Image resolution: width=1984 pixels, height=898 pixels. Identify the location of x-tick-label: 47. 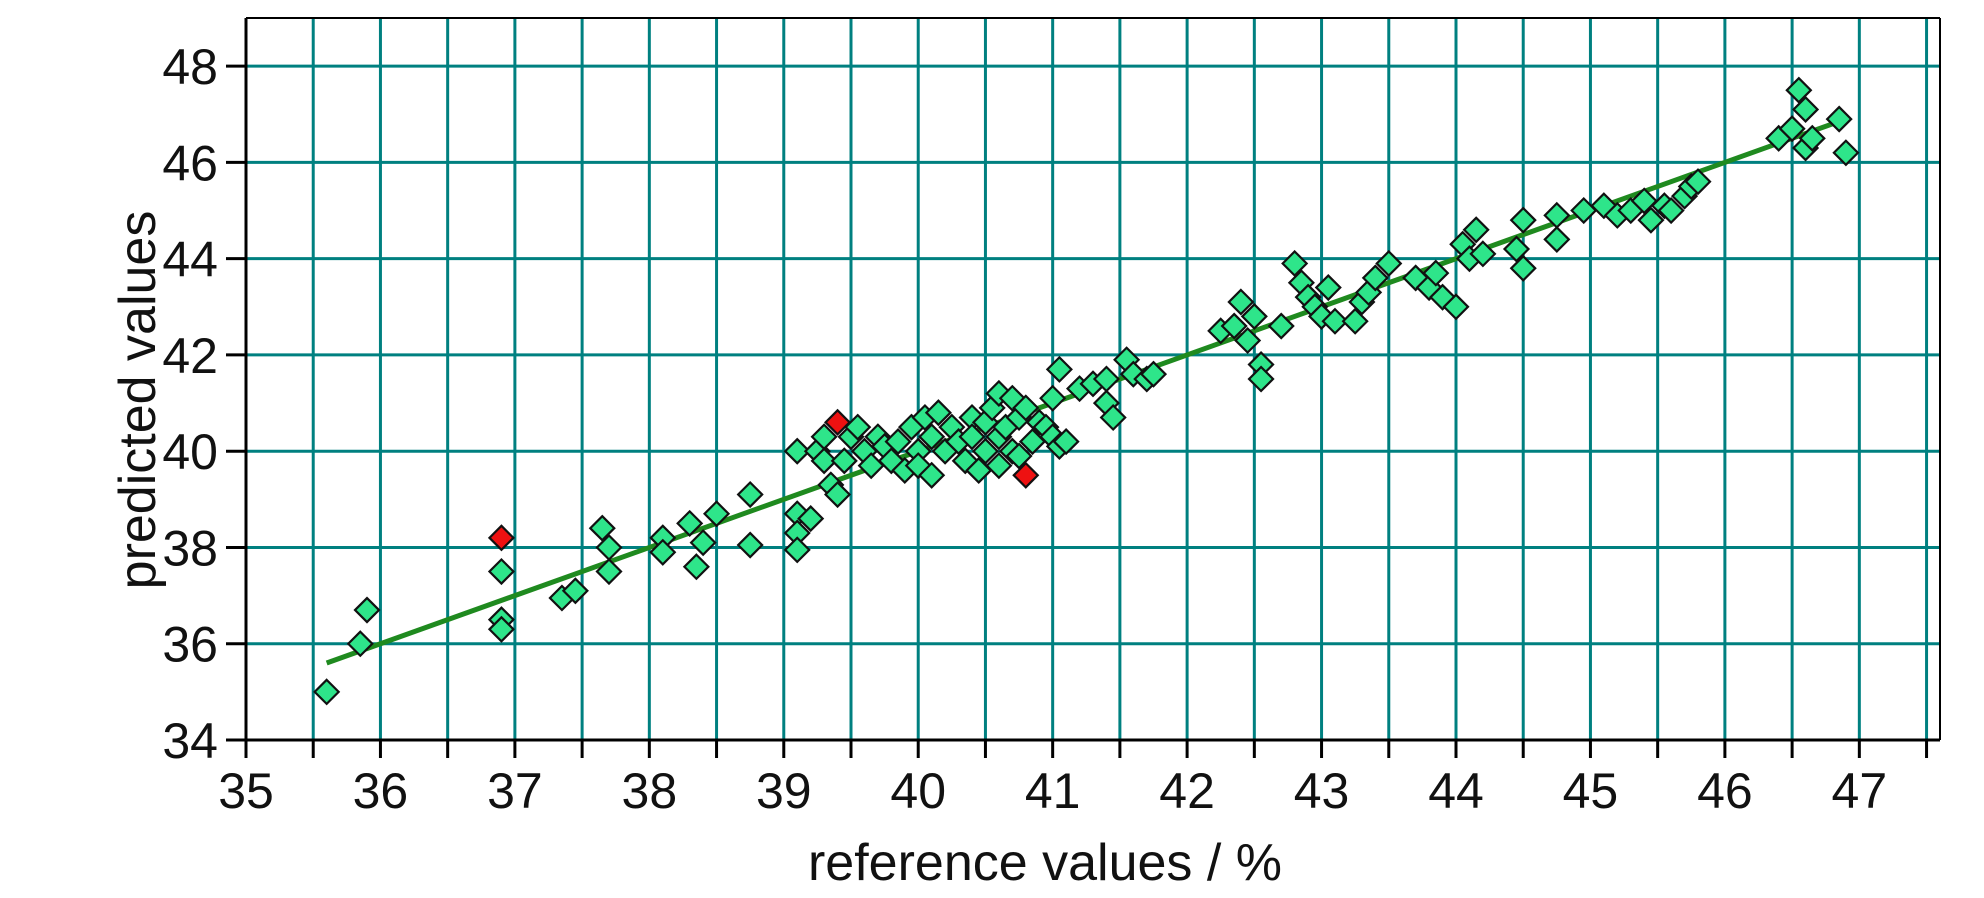
(1860, 791).